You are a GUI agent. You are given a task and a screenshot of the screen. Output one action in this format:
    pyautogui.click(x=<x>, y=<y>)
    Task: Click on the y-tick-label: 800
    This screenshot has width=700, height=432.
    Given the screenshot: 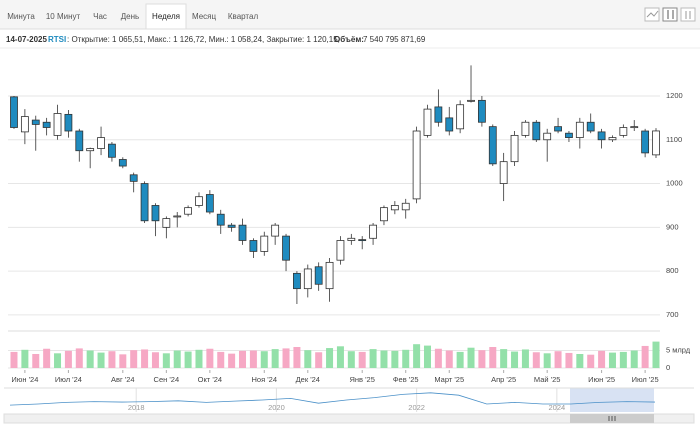 What is the action you would take?
    pyautogui.click(x=672, y=270)
    